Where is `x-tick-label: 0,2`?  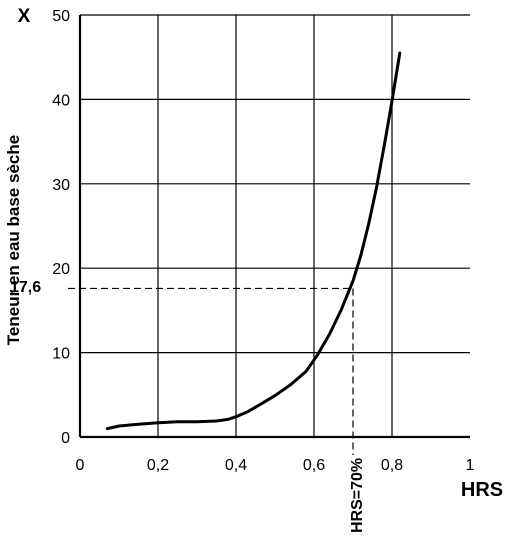 x-tick-label: 0,2 is located at coordinates (158, 465).